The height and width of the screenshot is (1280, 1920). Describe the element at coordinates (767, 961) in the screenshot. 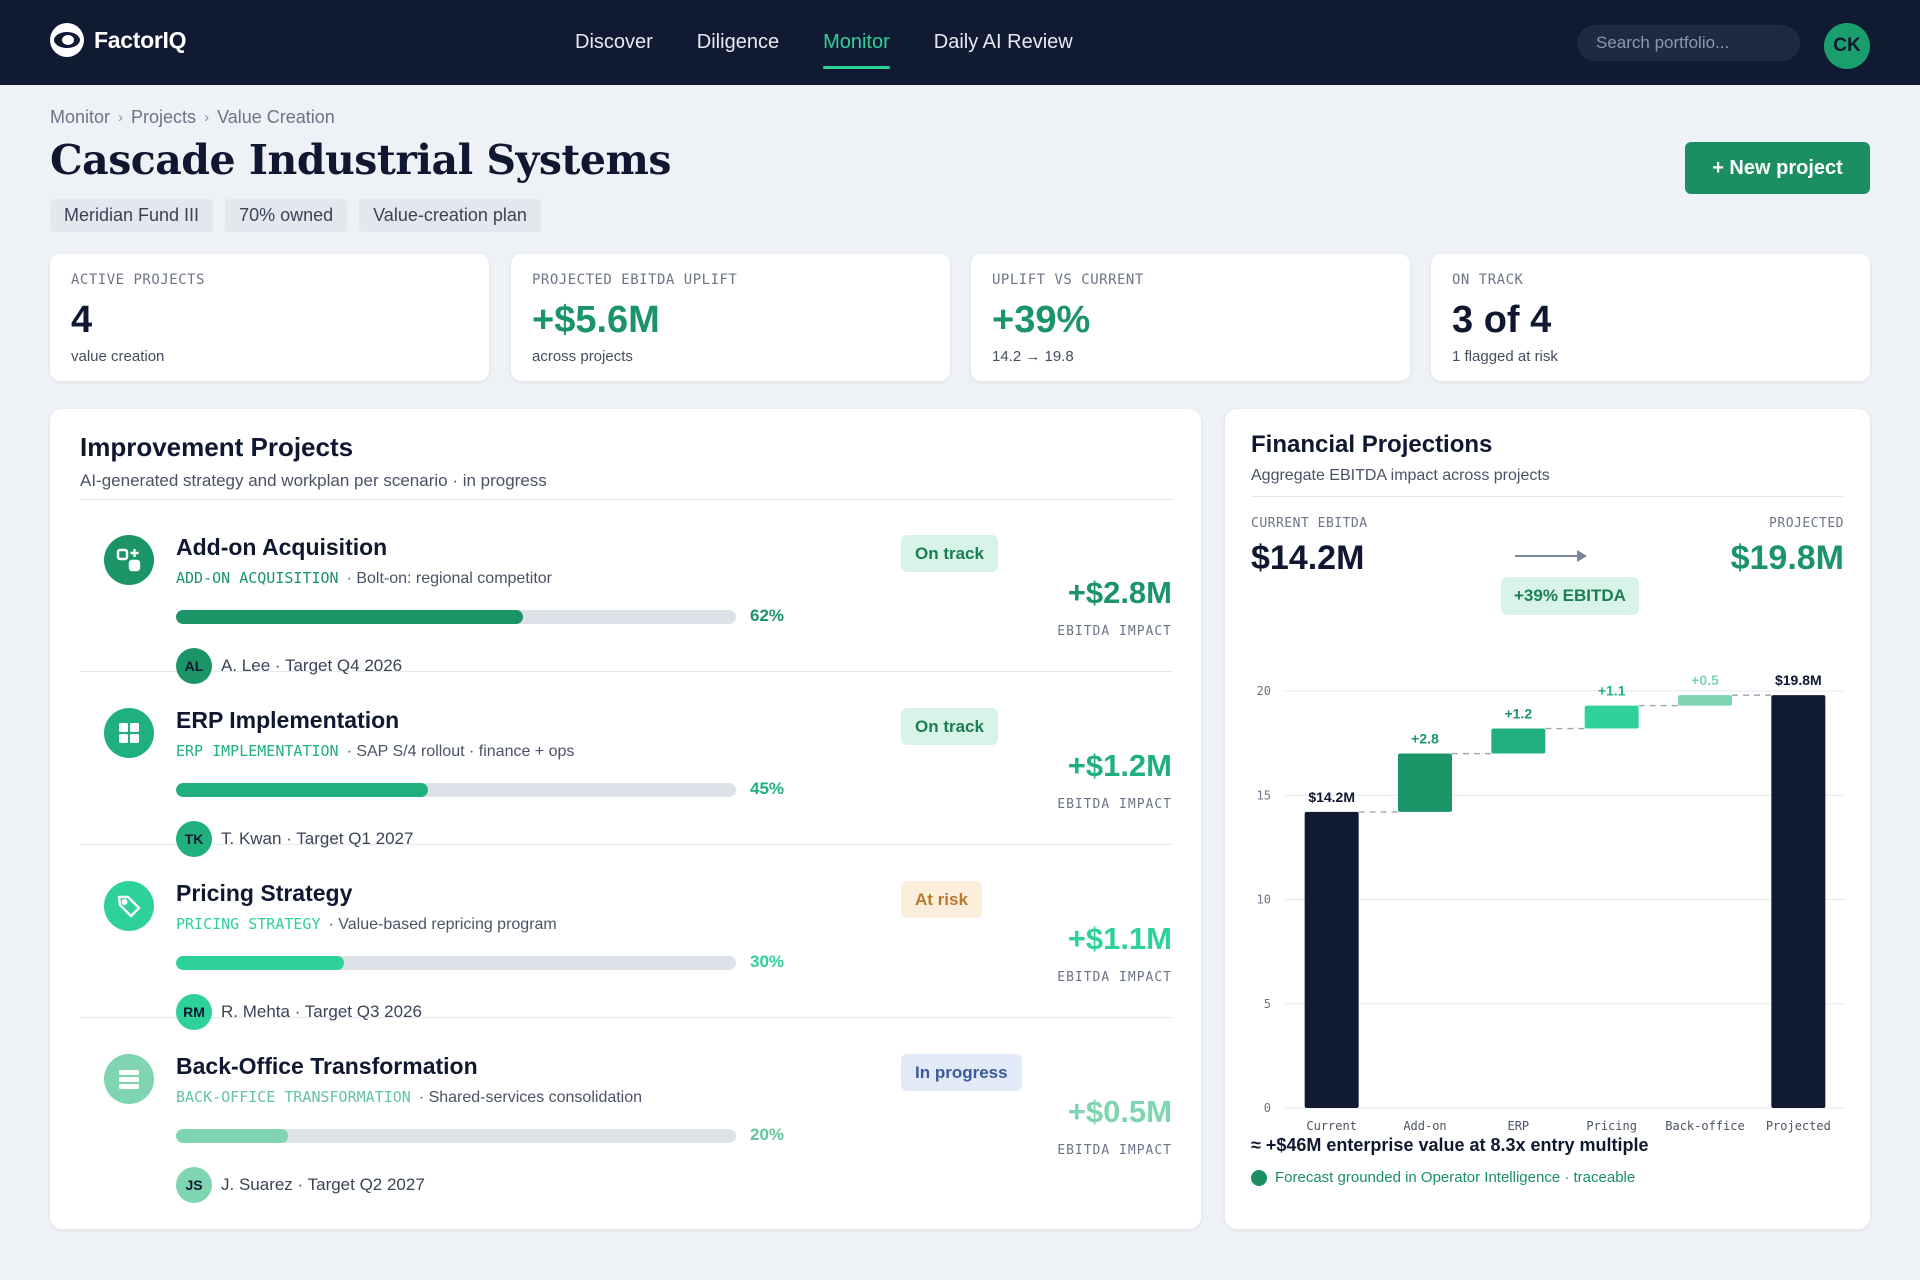

I see `progress-percent: 30%` at that location.